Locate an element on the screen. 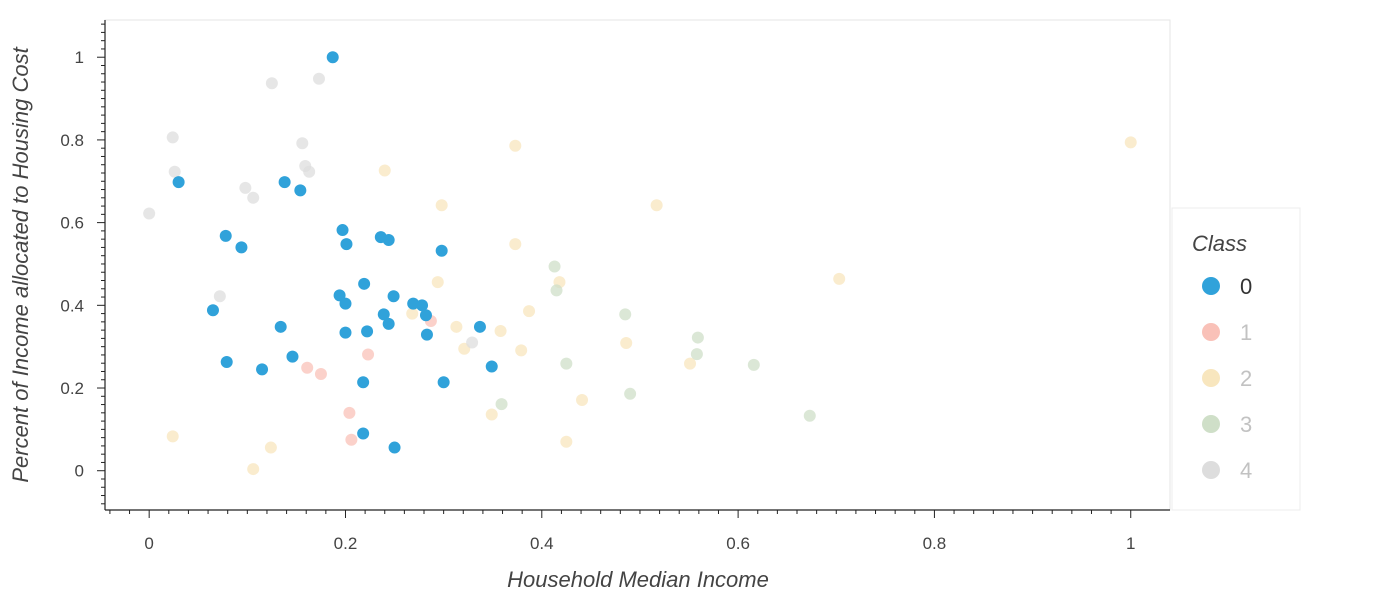 The image size is (1400, 600). legend-label: 4 is located at coordinates (1246, 470).